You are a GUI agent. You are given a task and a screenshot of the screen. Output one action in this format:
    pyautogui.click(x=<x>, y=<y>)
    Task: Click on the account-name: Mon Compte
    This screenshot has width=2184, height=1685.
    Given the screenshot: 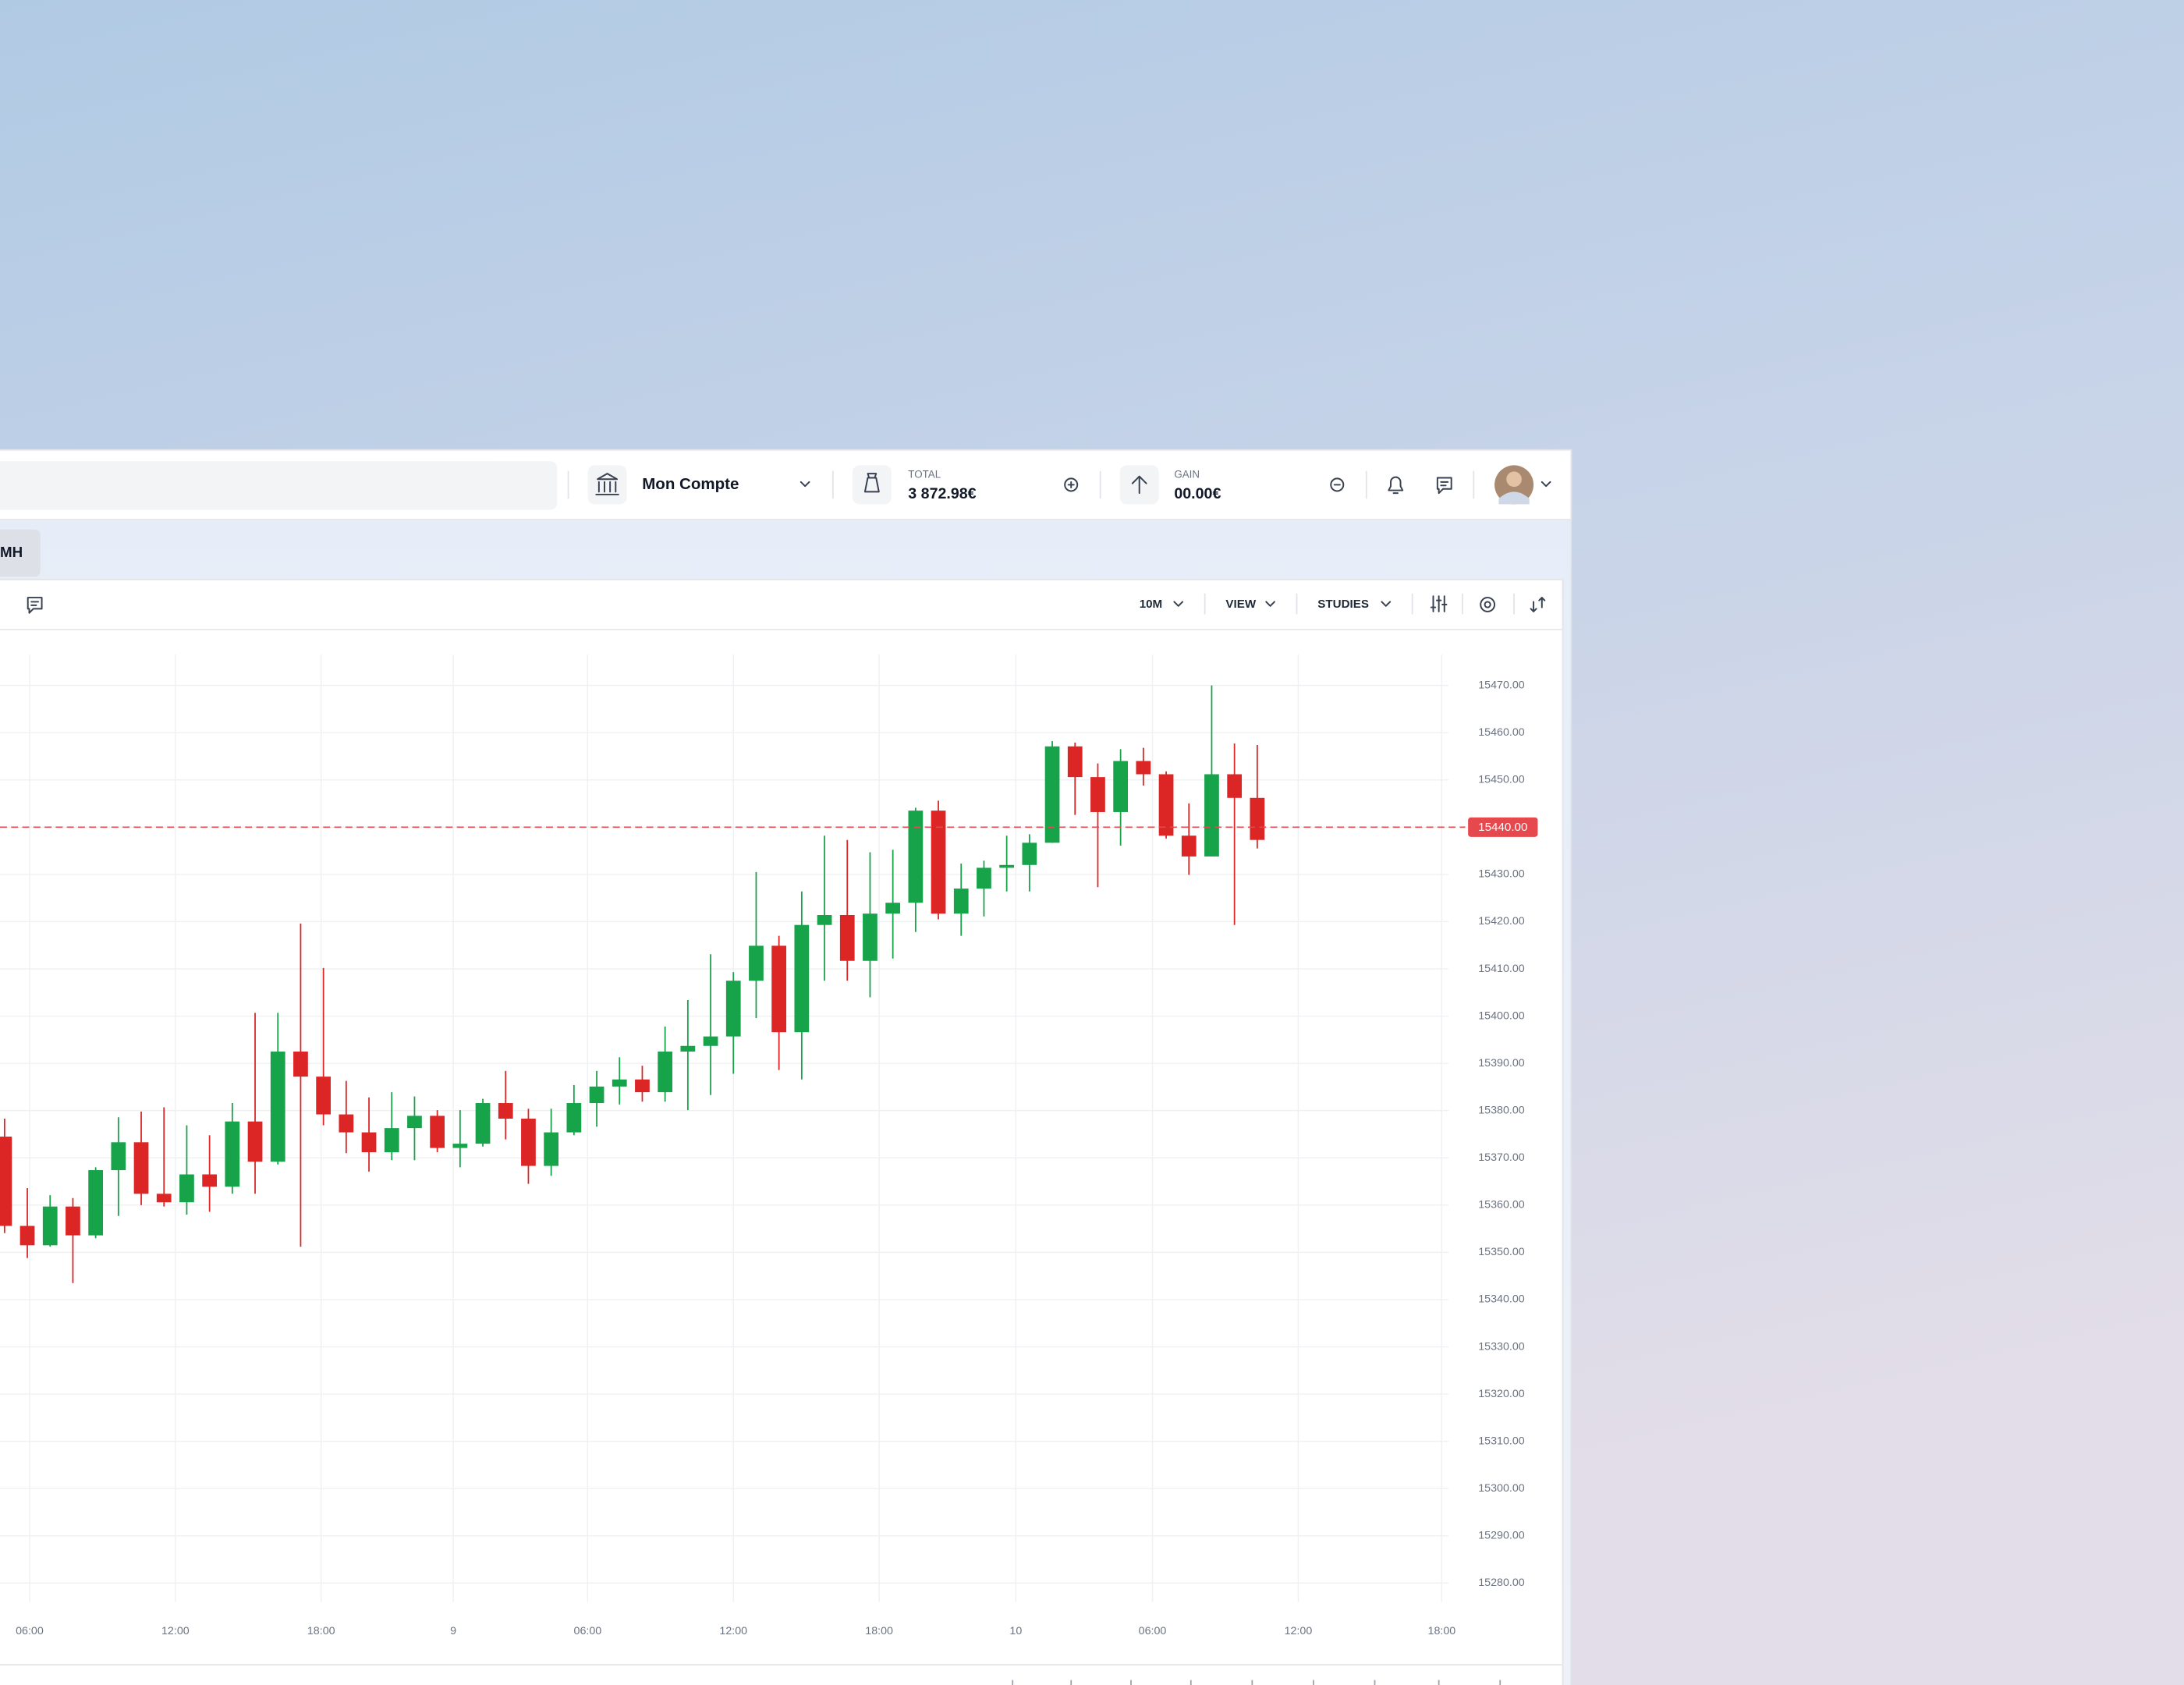 What is the action you would take?
    pyautogui.click(x=690, y=484)
    